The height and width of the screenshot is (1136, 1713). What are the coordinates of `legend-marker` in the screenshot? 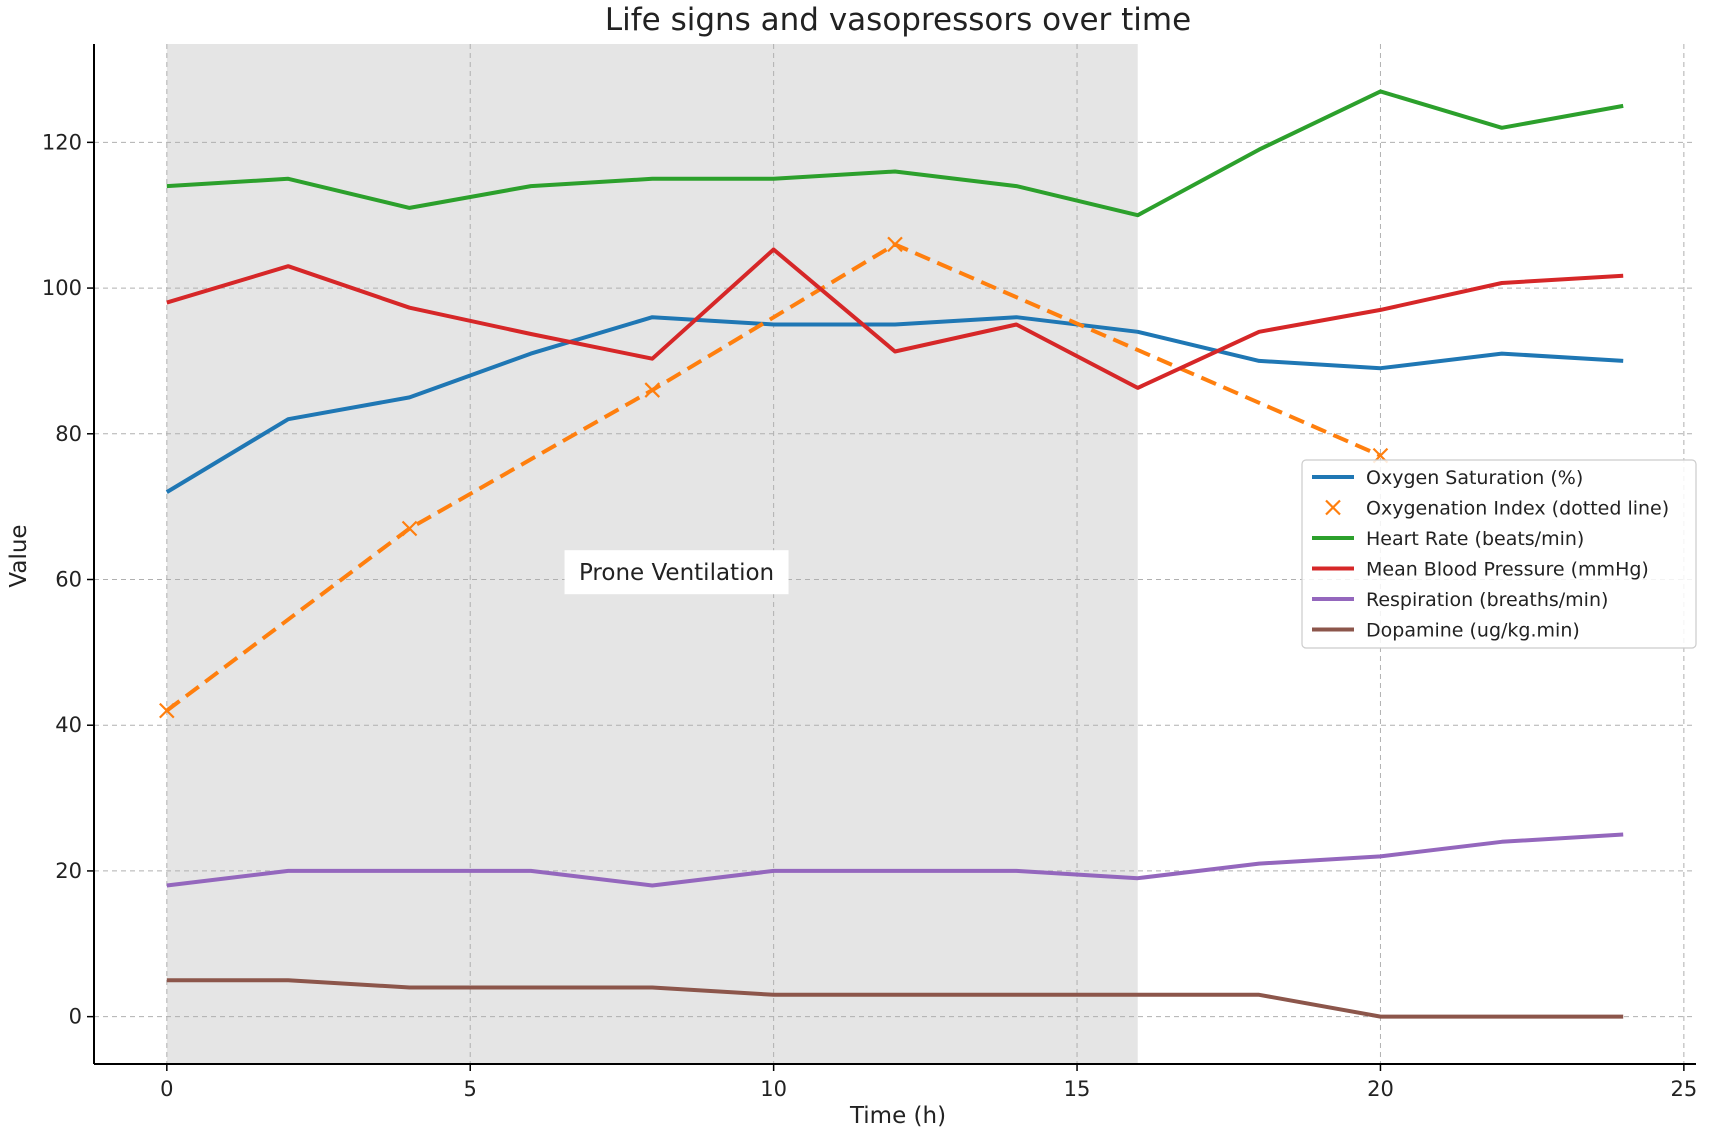 It's located at (1333, 507).